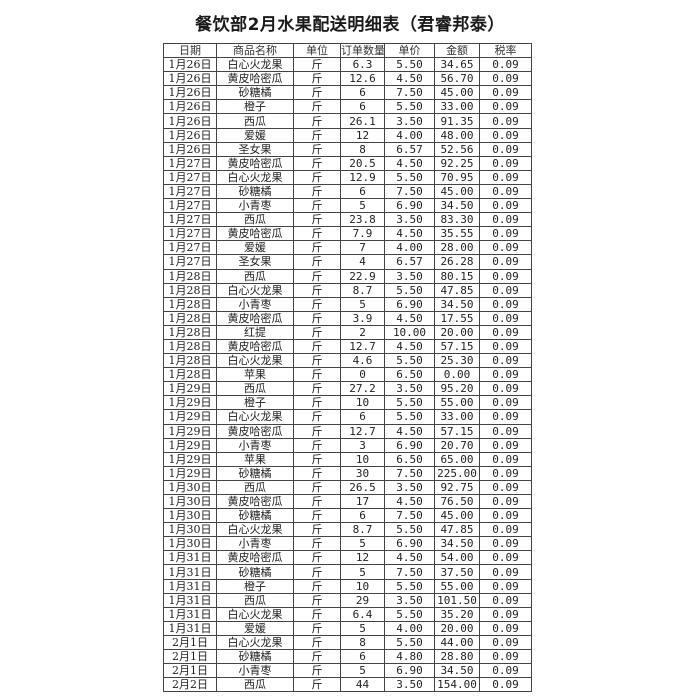 The height and width of the screenshot is (700, 700). I want to click on cell-product: 白心火龙果, so click(255, 290).